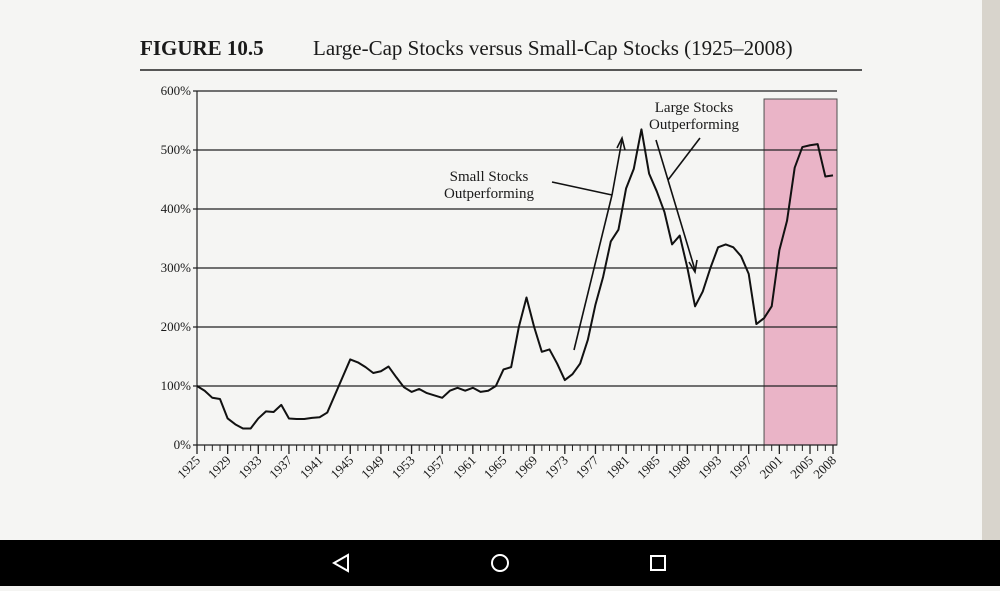 This screenshot has width=1000, height=591. I want to click on y-tick-label: 400%, so click(176, 208).